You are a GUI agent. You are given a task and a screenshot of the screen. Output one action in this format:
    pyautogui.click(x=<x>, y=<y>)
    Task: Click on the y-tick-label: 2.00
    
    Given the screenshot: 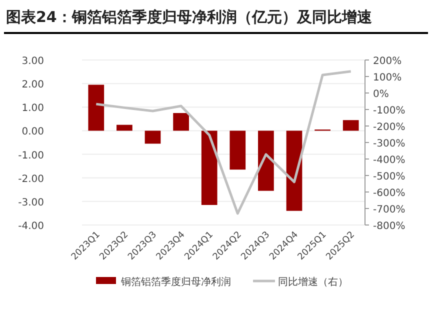 What is the action you would take?
    pyautogui.click(x=33, y=85)
    